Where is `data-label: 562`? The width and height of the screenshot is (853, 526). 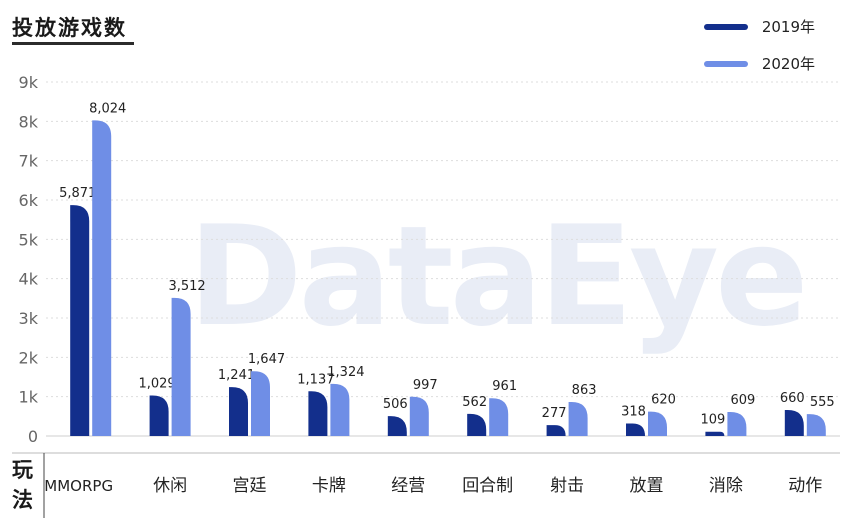 data-label: 562 is located at coordinates (474, 402).